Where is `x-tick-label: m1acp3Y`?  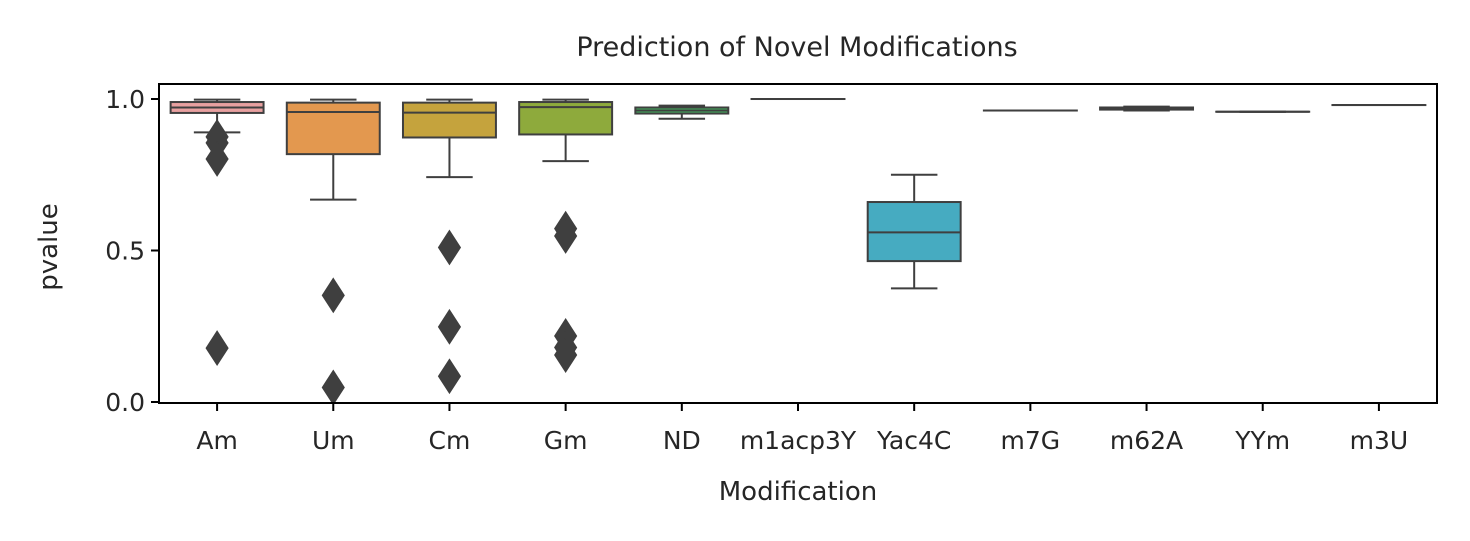 x-tick-label: m1acp3Y is located at coordinates (798, 440).